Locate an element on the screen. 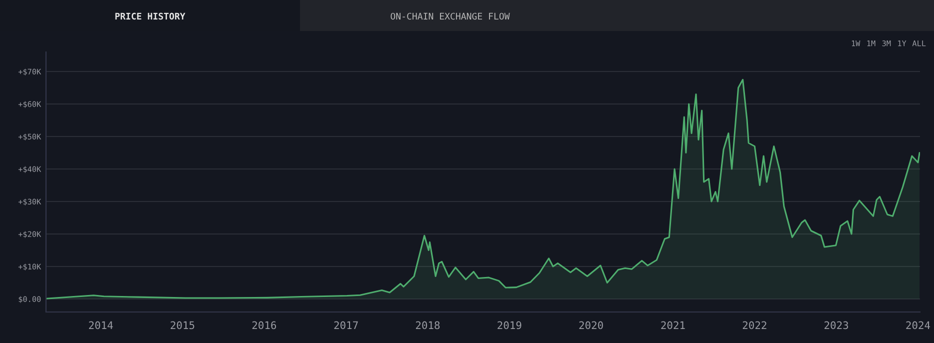 The image size is (934, 343). x-tick-label: 2015 is located at coordinates (182, 325).